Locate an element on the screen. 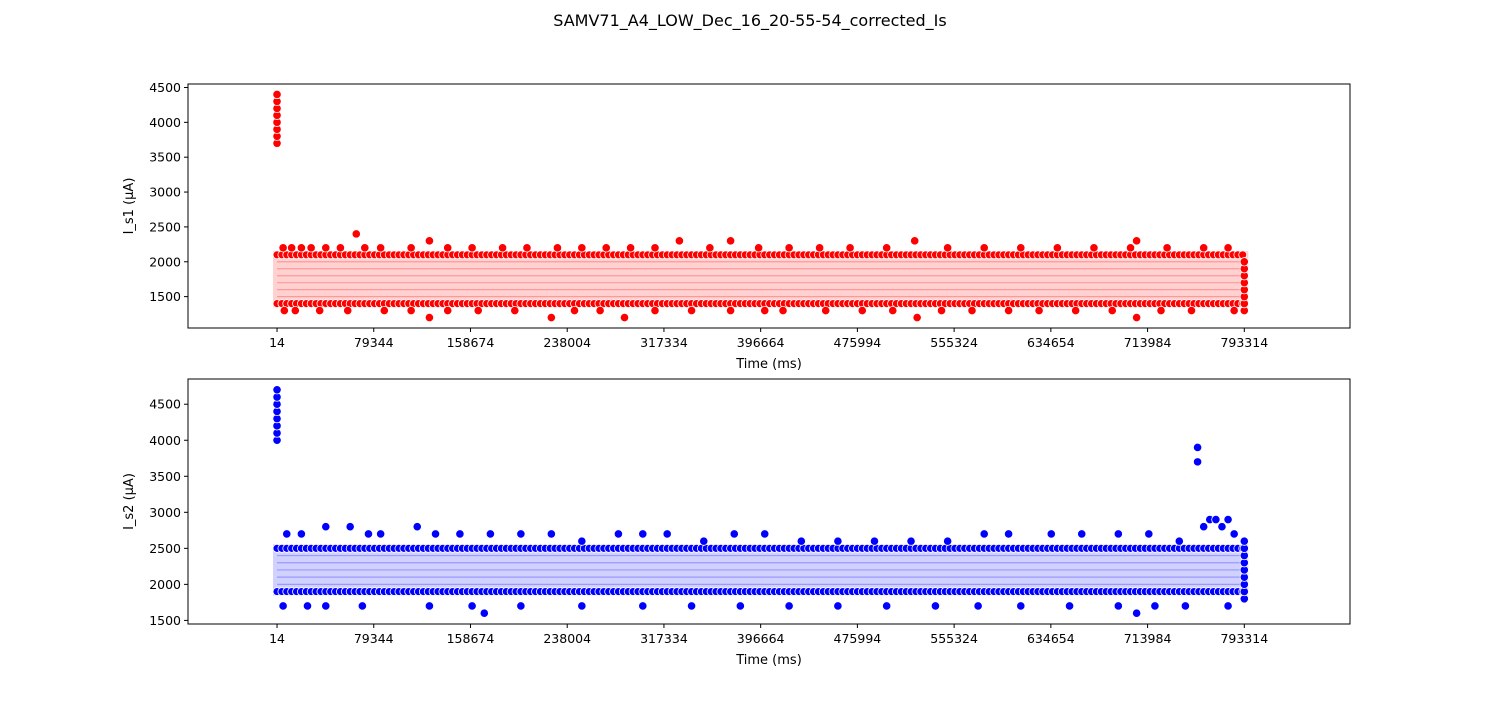  y-tick-label: 3000 is located at coordinates (165, 512).